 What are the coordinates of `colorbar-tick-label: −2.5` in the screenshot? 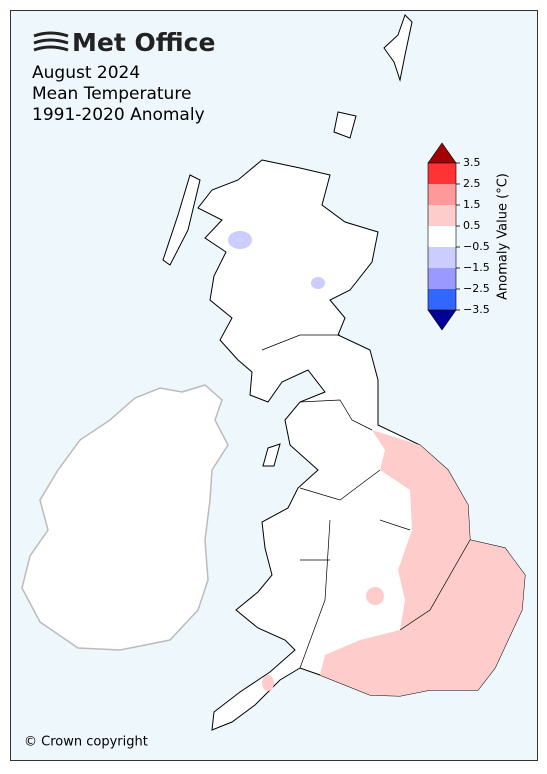 It's located at (476, 288).